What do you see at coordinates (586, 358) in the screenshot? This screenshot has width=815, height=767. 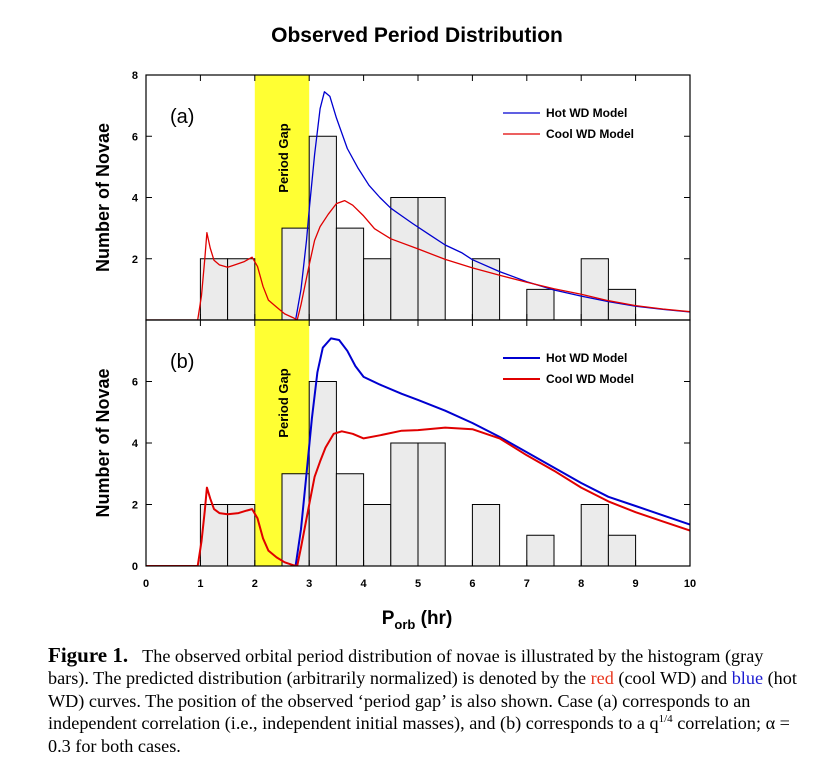 I see `panel-b-legend-label-hot: Hot WD Model` at bounding box center [586, 358].